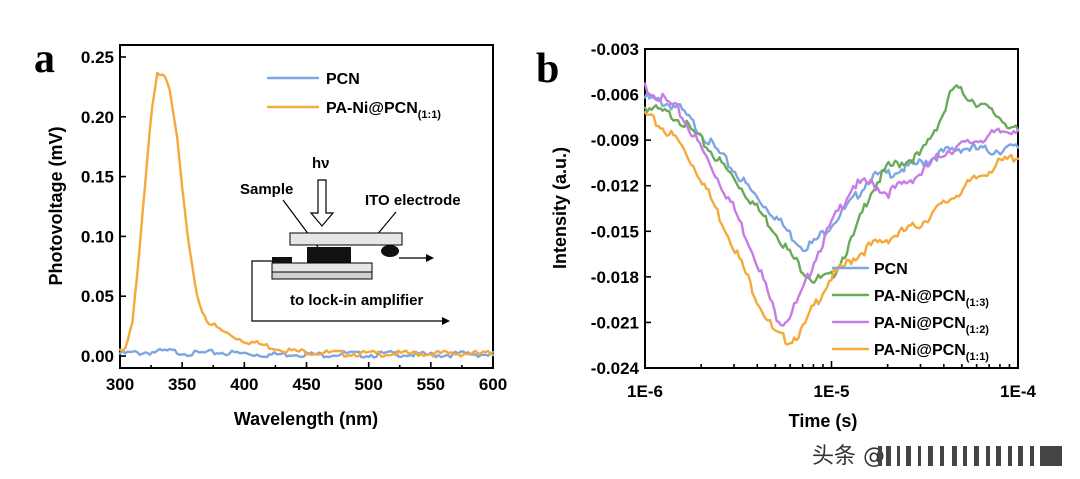  I want to click on series-pcn, so click(831, 172).